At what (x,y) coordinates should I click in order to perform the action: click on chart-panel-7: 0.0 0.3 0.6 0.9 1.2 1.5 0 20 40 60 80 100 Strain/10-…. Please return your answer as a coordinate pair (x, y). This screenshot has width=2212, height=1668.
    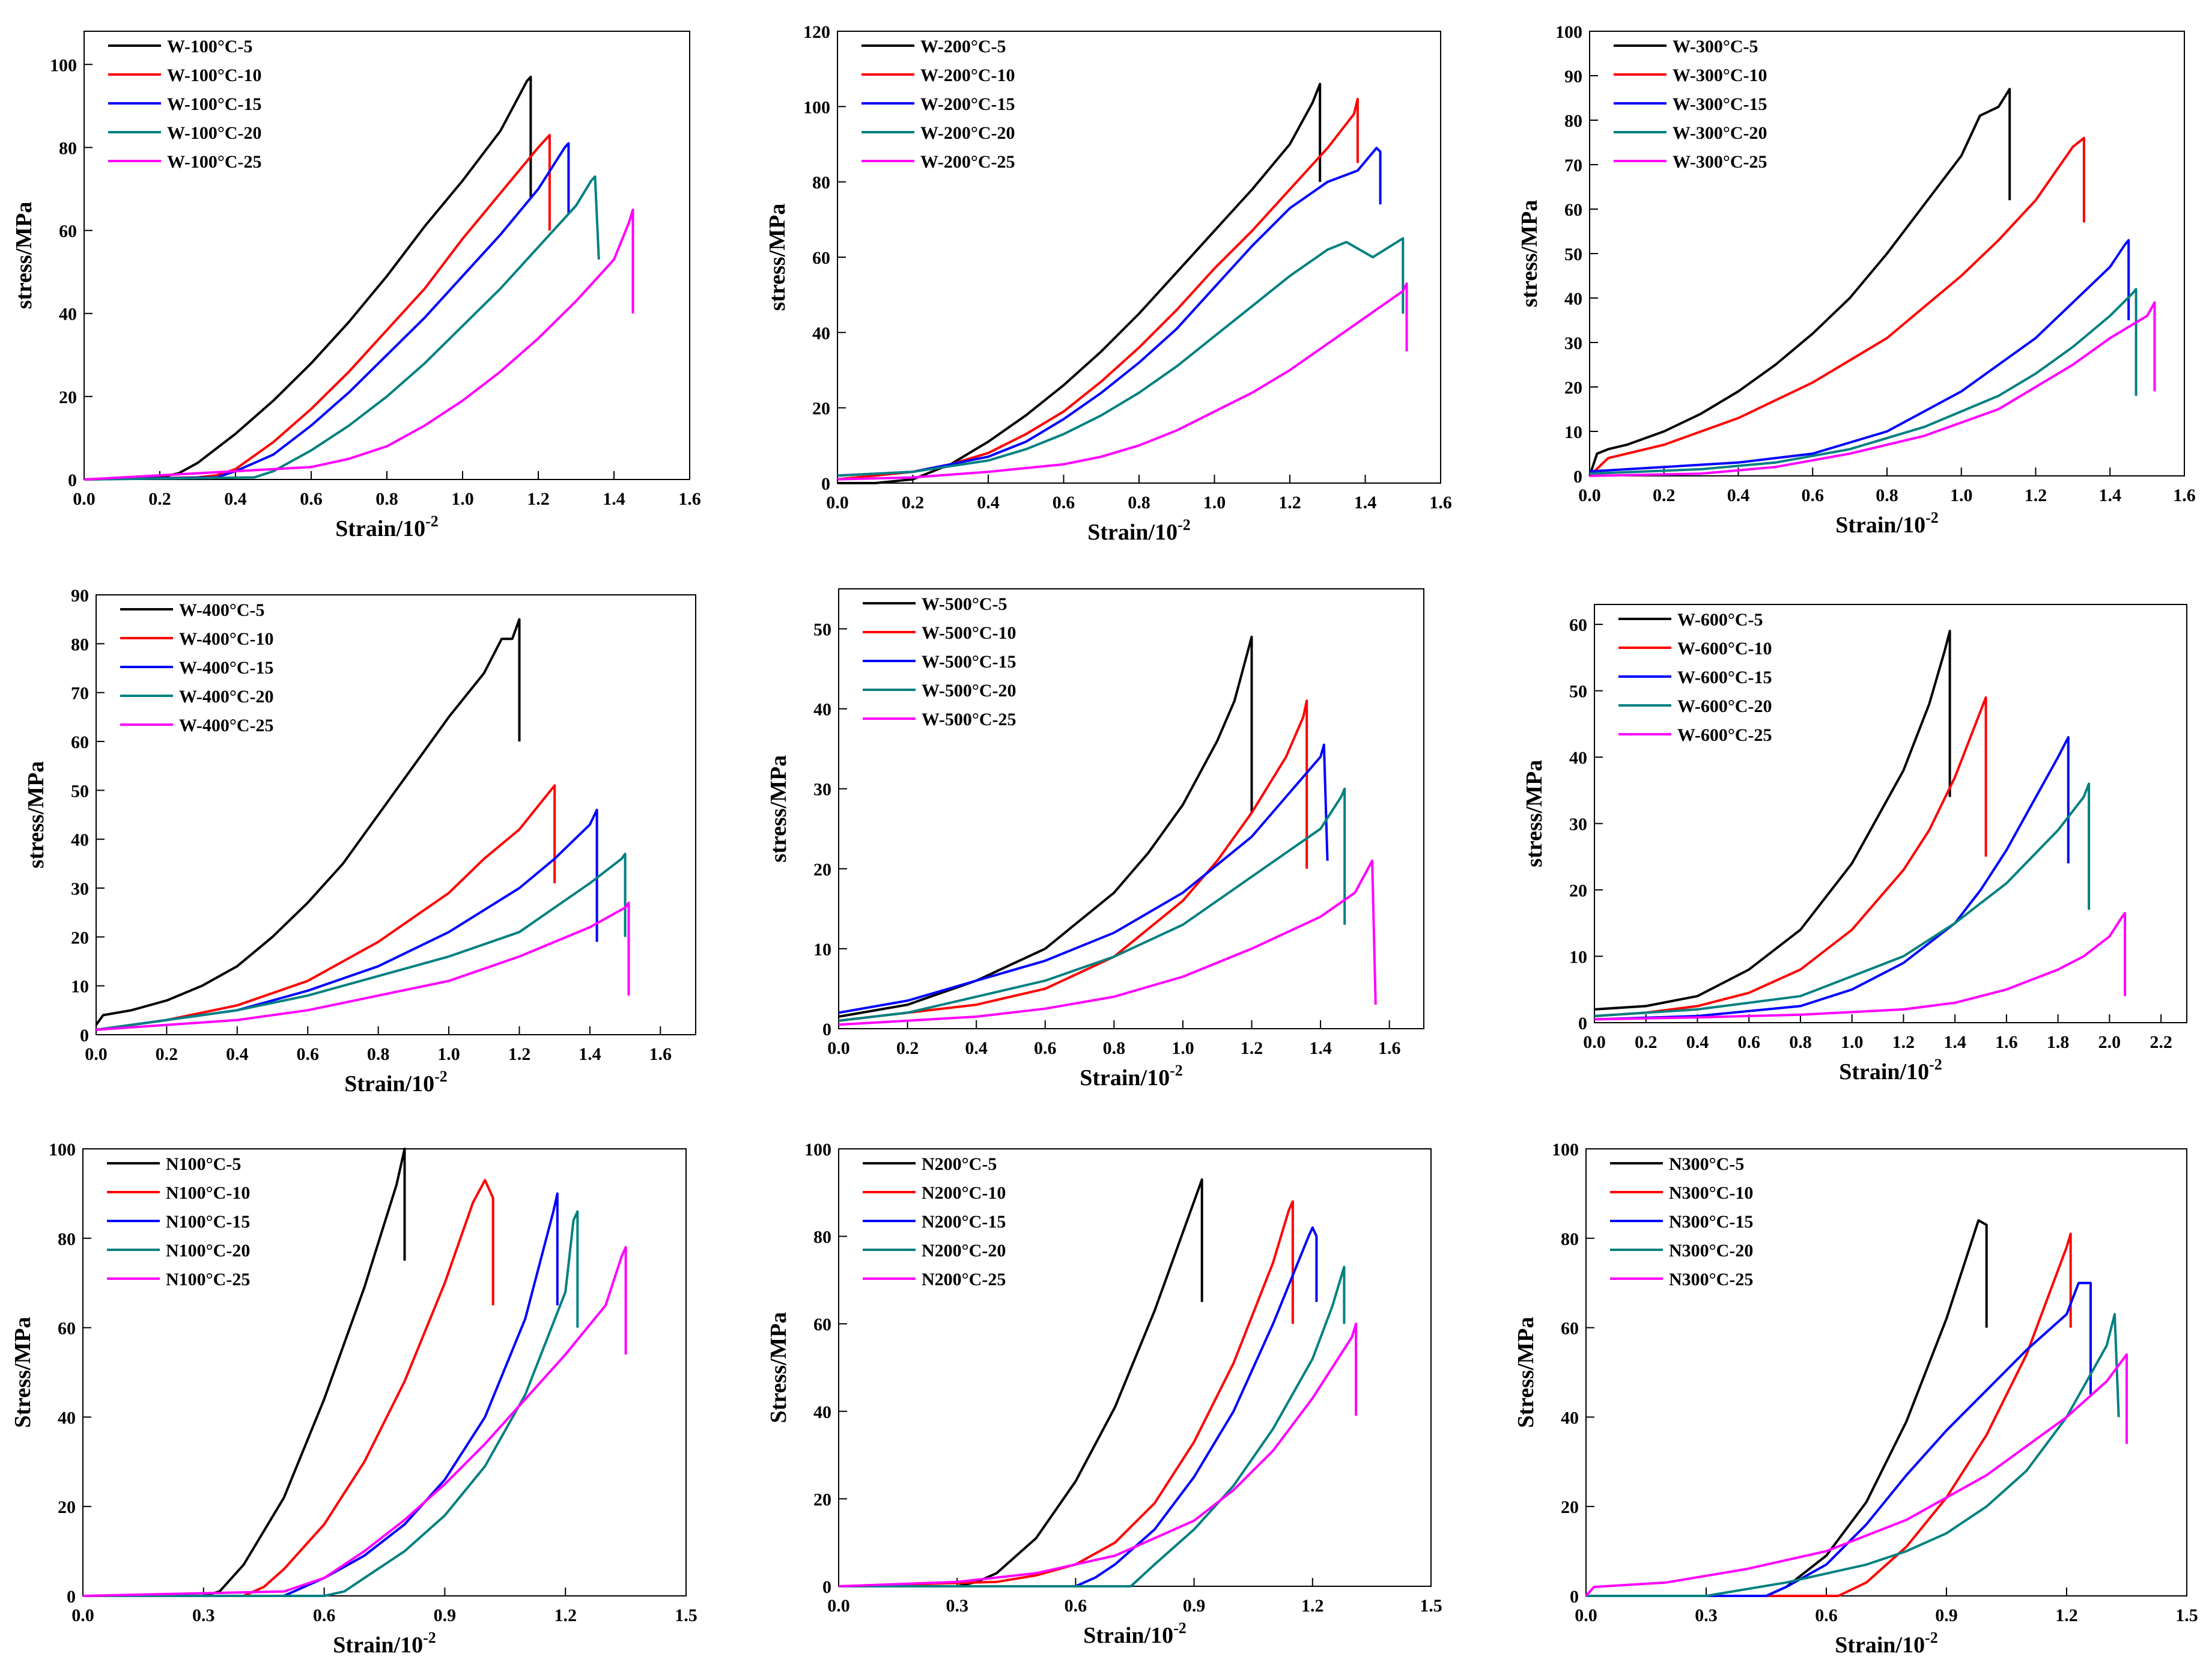
    Looking at the image, I should click on (354, 1399).